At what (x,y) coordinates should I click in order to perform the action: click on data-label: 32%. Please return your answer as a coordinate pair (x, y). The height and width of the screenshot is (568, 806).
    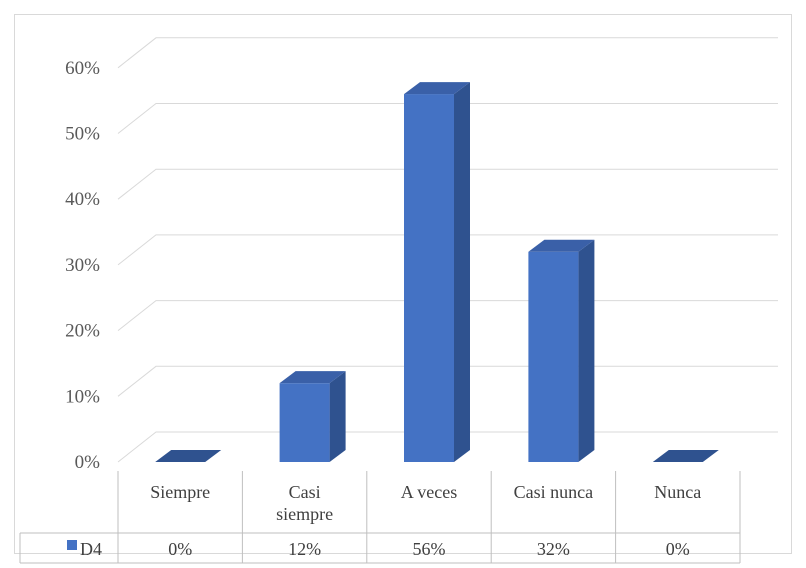
    Looking at the image, I should click on (553, 549).